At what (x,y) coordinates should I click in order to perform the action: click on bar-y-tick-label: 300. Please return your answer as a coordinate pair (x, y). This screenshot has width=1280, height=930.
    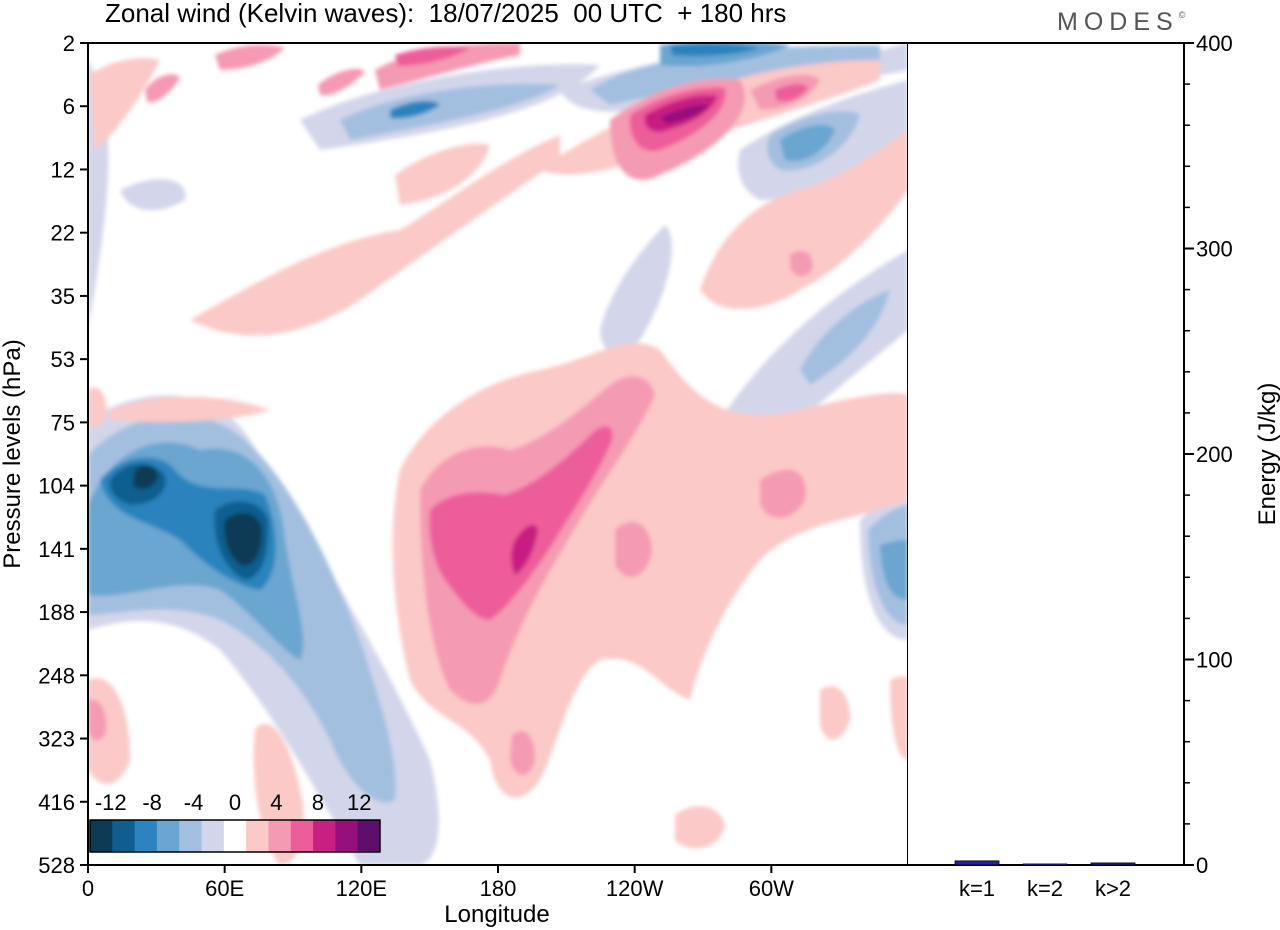
    Looking at the image, I should click on (1214, 249).